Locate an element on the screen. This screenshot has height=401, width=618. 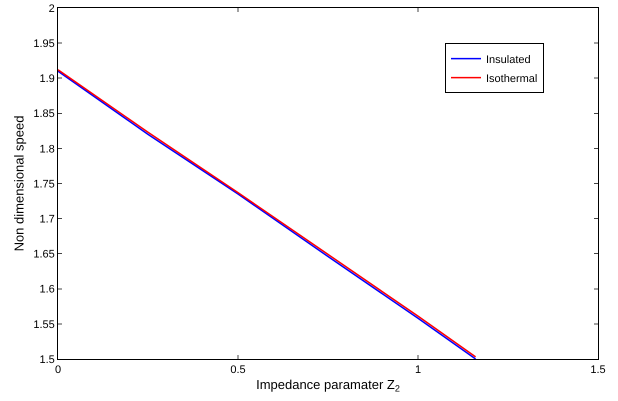
y-tick-label: 1.85 is located at coordinates (44, 114).